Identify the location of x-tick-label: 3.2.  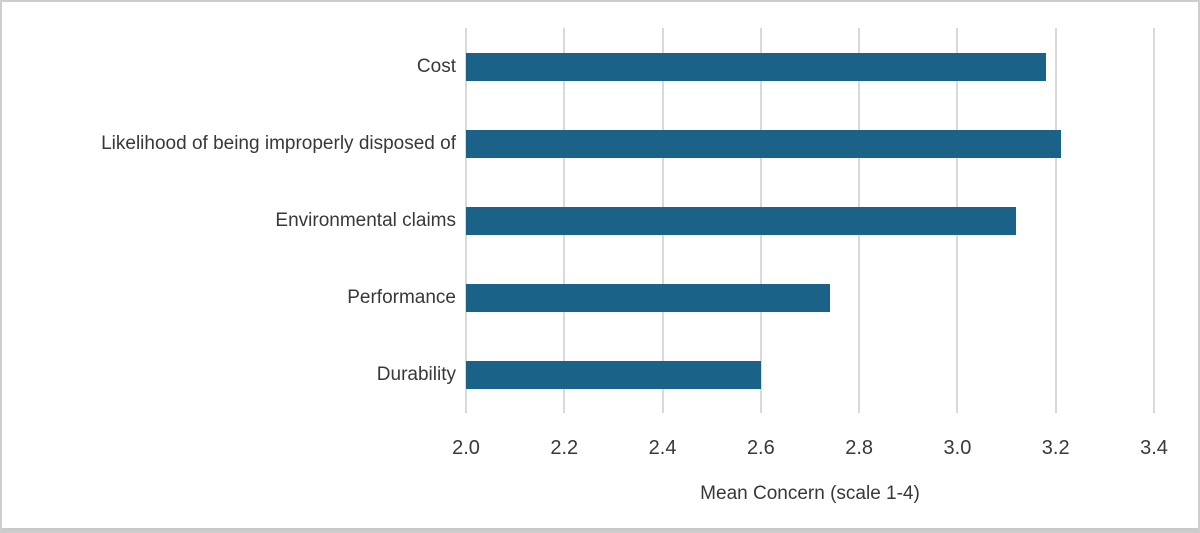
(1055, 448).